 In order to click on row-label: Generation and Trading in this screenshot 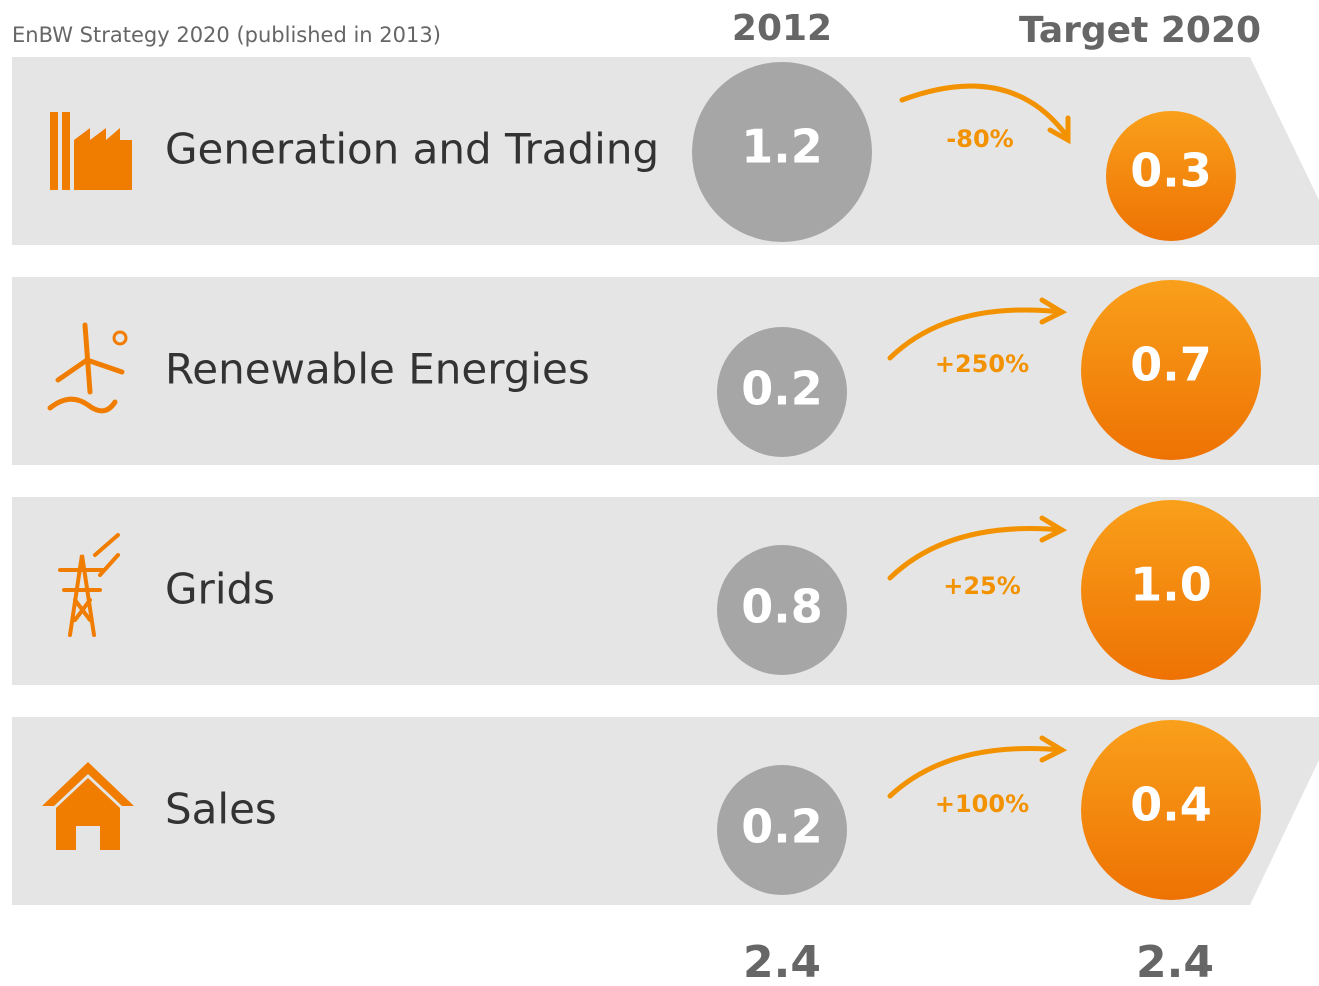, I will do `click(412, 149)`.